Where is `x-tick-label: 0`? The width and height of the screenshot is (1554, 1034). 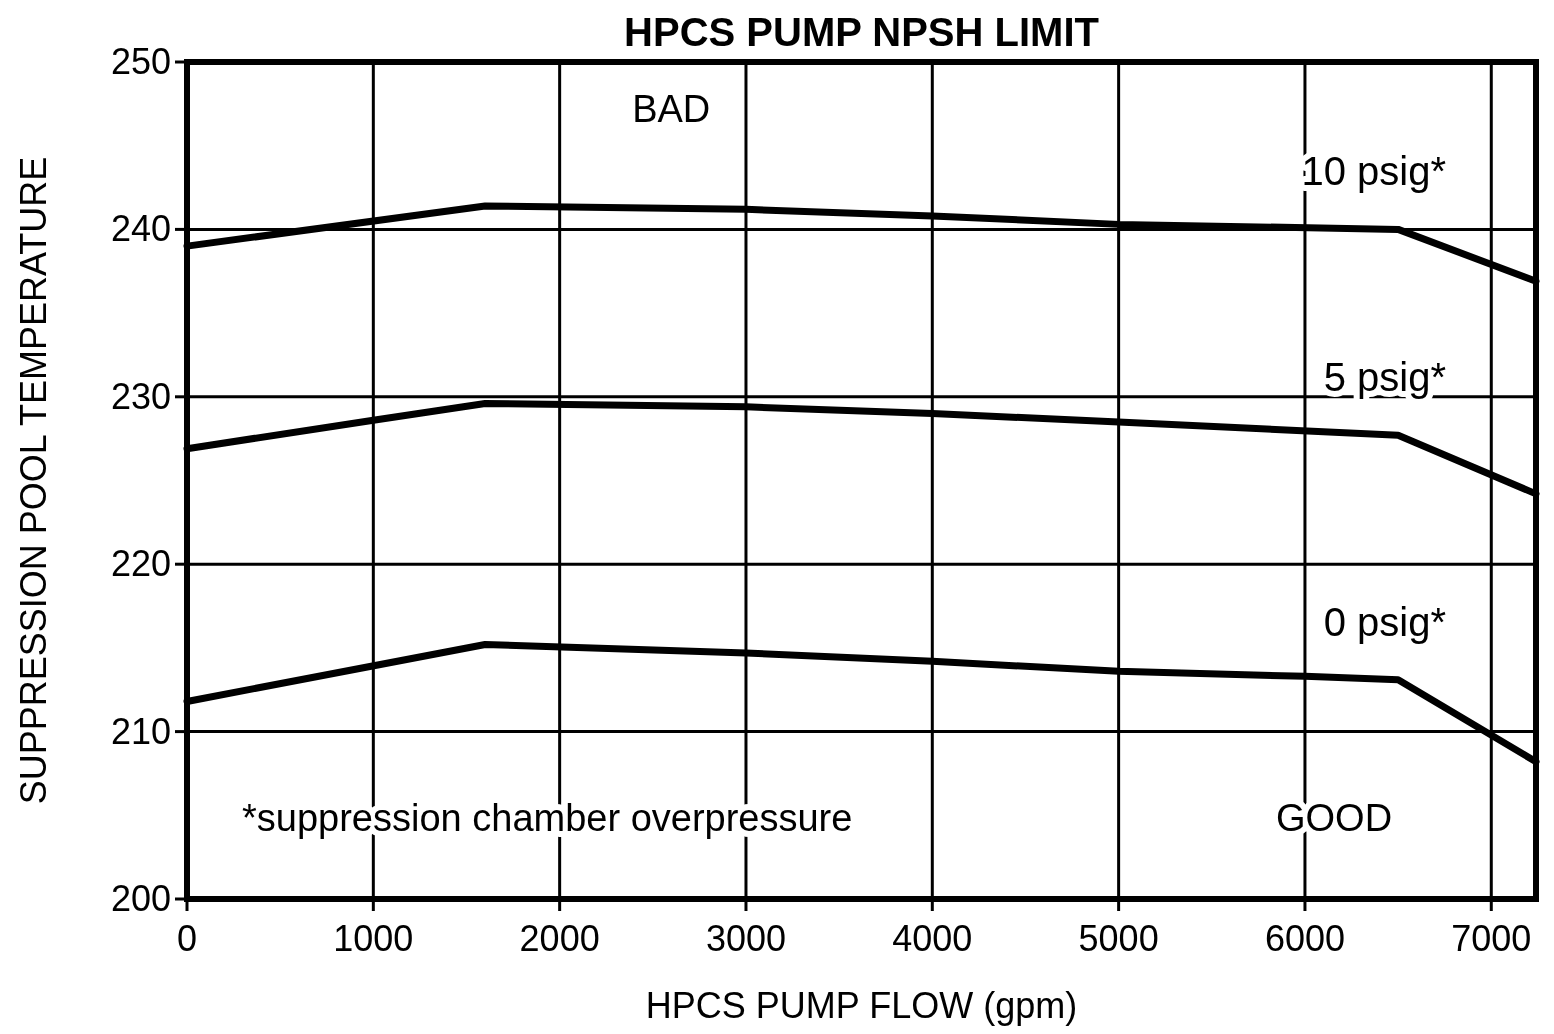
x-tick-label: 0 is located at coordinates (187, 938).